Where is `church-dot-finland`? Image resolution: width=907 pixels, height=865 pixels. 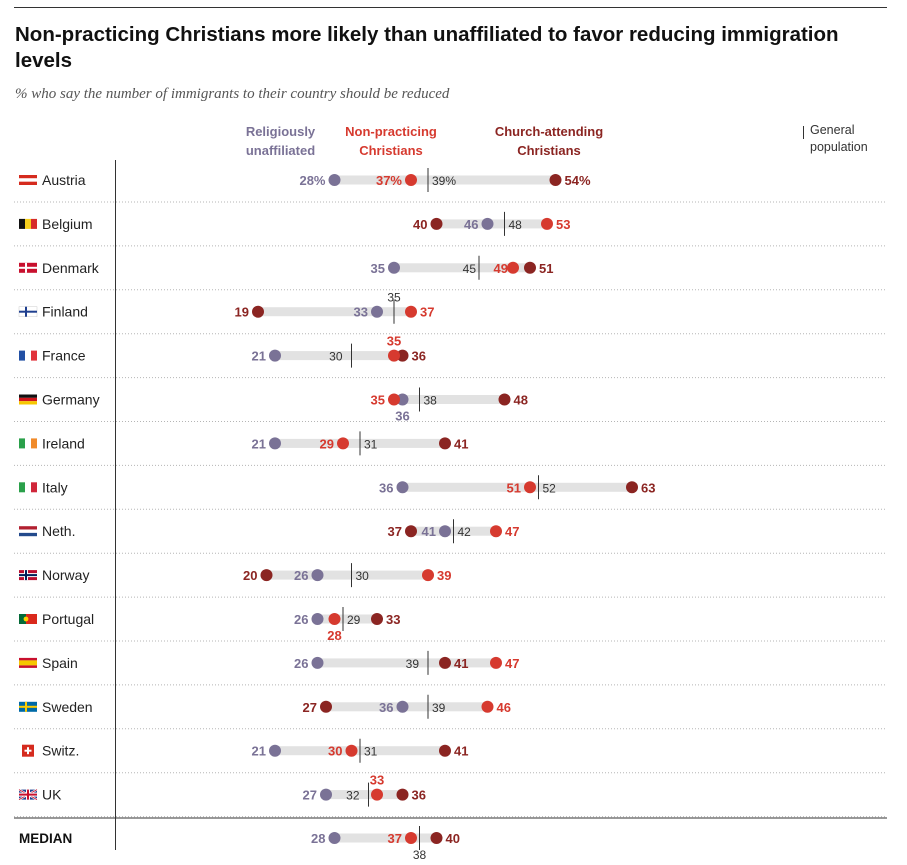 church-dot-finland is located at coordinates (258, 311).